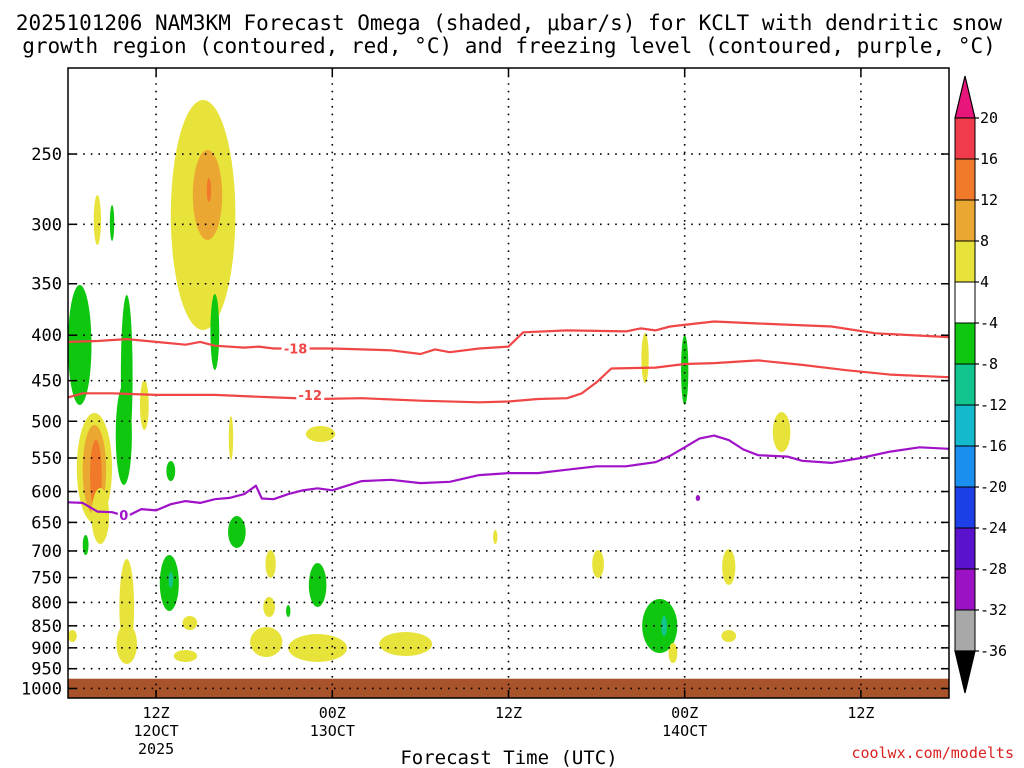 The image size is (1024, 768). Describe the element at coordinates (156, 731) in the screenshot. I see `x-tick-date-label: 12OCT` at that location.